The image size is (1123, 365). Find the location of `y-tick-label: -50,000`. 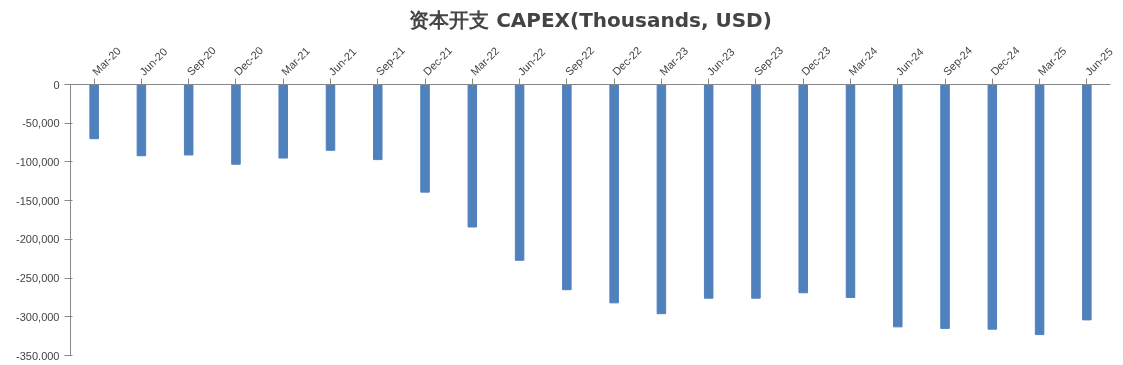

y-tick-label: -50,000 is located at coordinates (41, 123).